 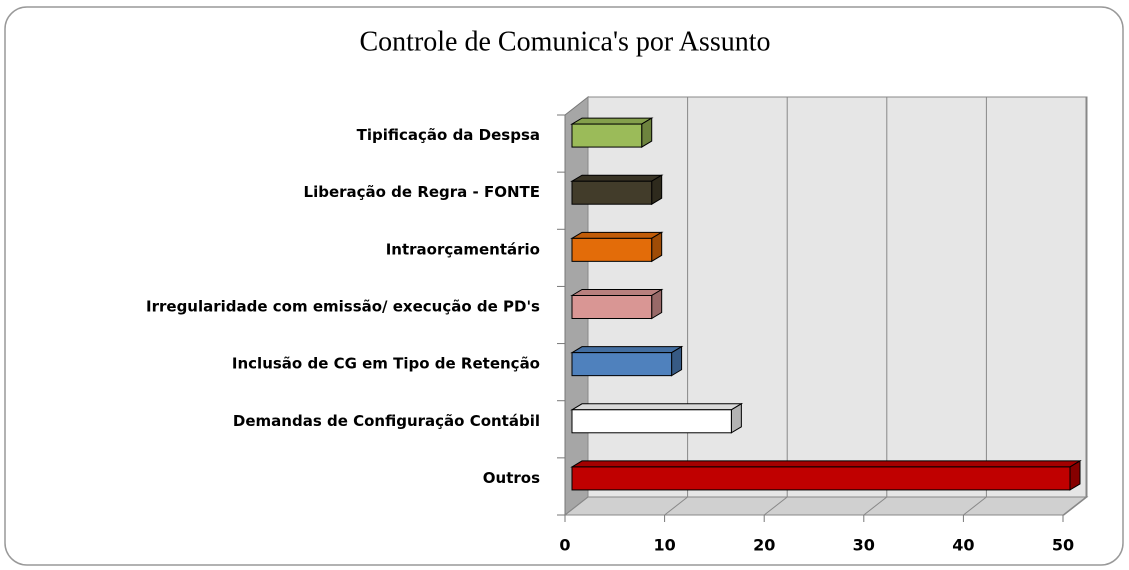 What do you see at coordinates (448, 135) in the screenshot?
I see `y-tick-label: Tipificação da Despsa` at bounding box center [448, 135].